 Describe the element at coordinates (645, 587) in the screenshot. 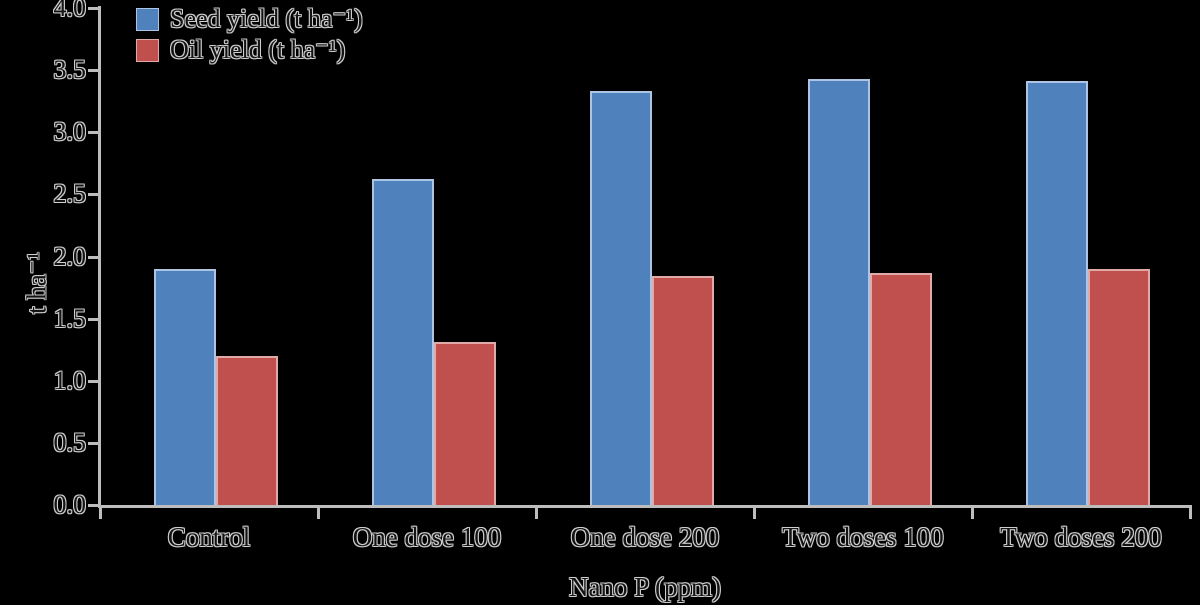

I see `x-axis-title: Nano P (ppm)` at that location.